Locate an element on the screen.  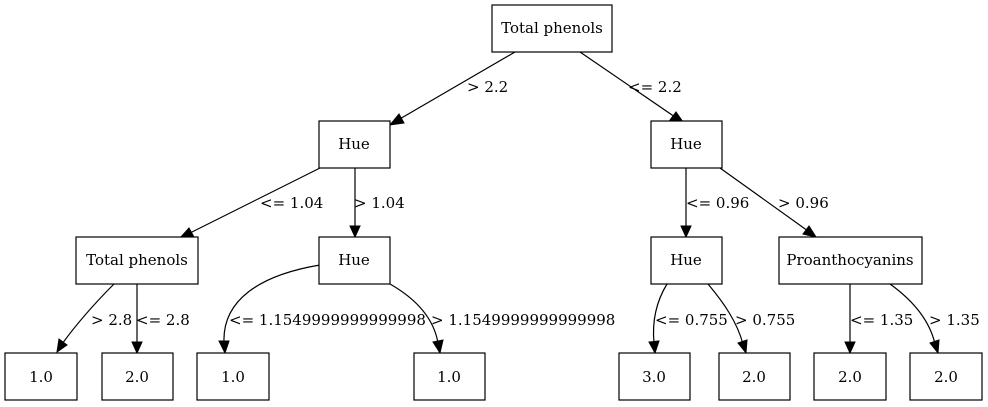
node-proanthocyanins: Proanthocyanins is located at coordinates (850, 260).